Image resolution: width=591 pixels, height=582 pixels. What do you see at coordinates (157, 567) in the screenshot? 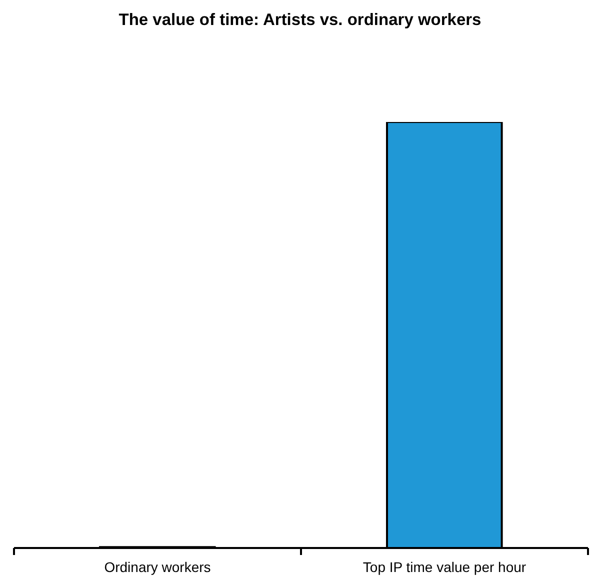
I see `x-tick-label: Ordinary workers` at bounding box center [157, 567].